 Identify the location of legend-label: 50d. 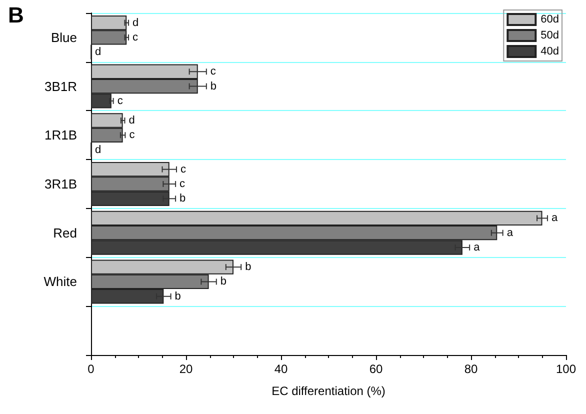
(550, 36).